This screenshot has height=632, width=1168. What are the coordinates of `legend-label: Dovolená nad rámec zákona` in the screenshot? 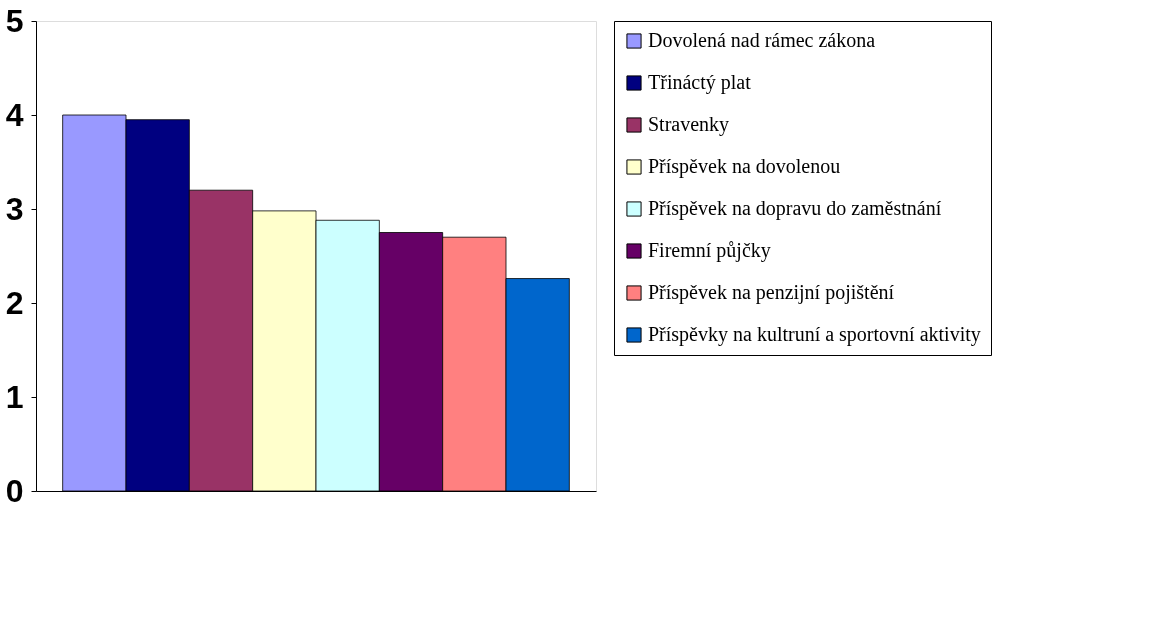 It's located at (762, 40).